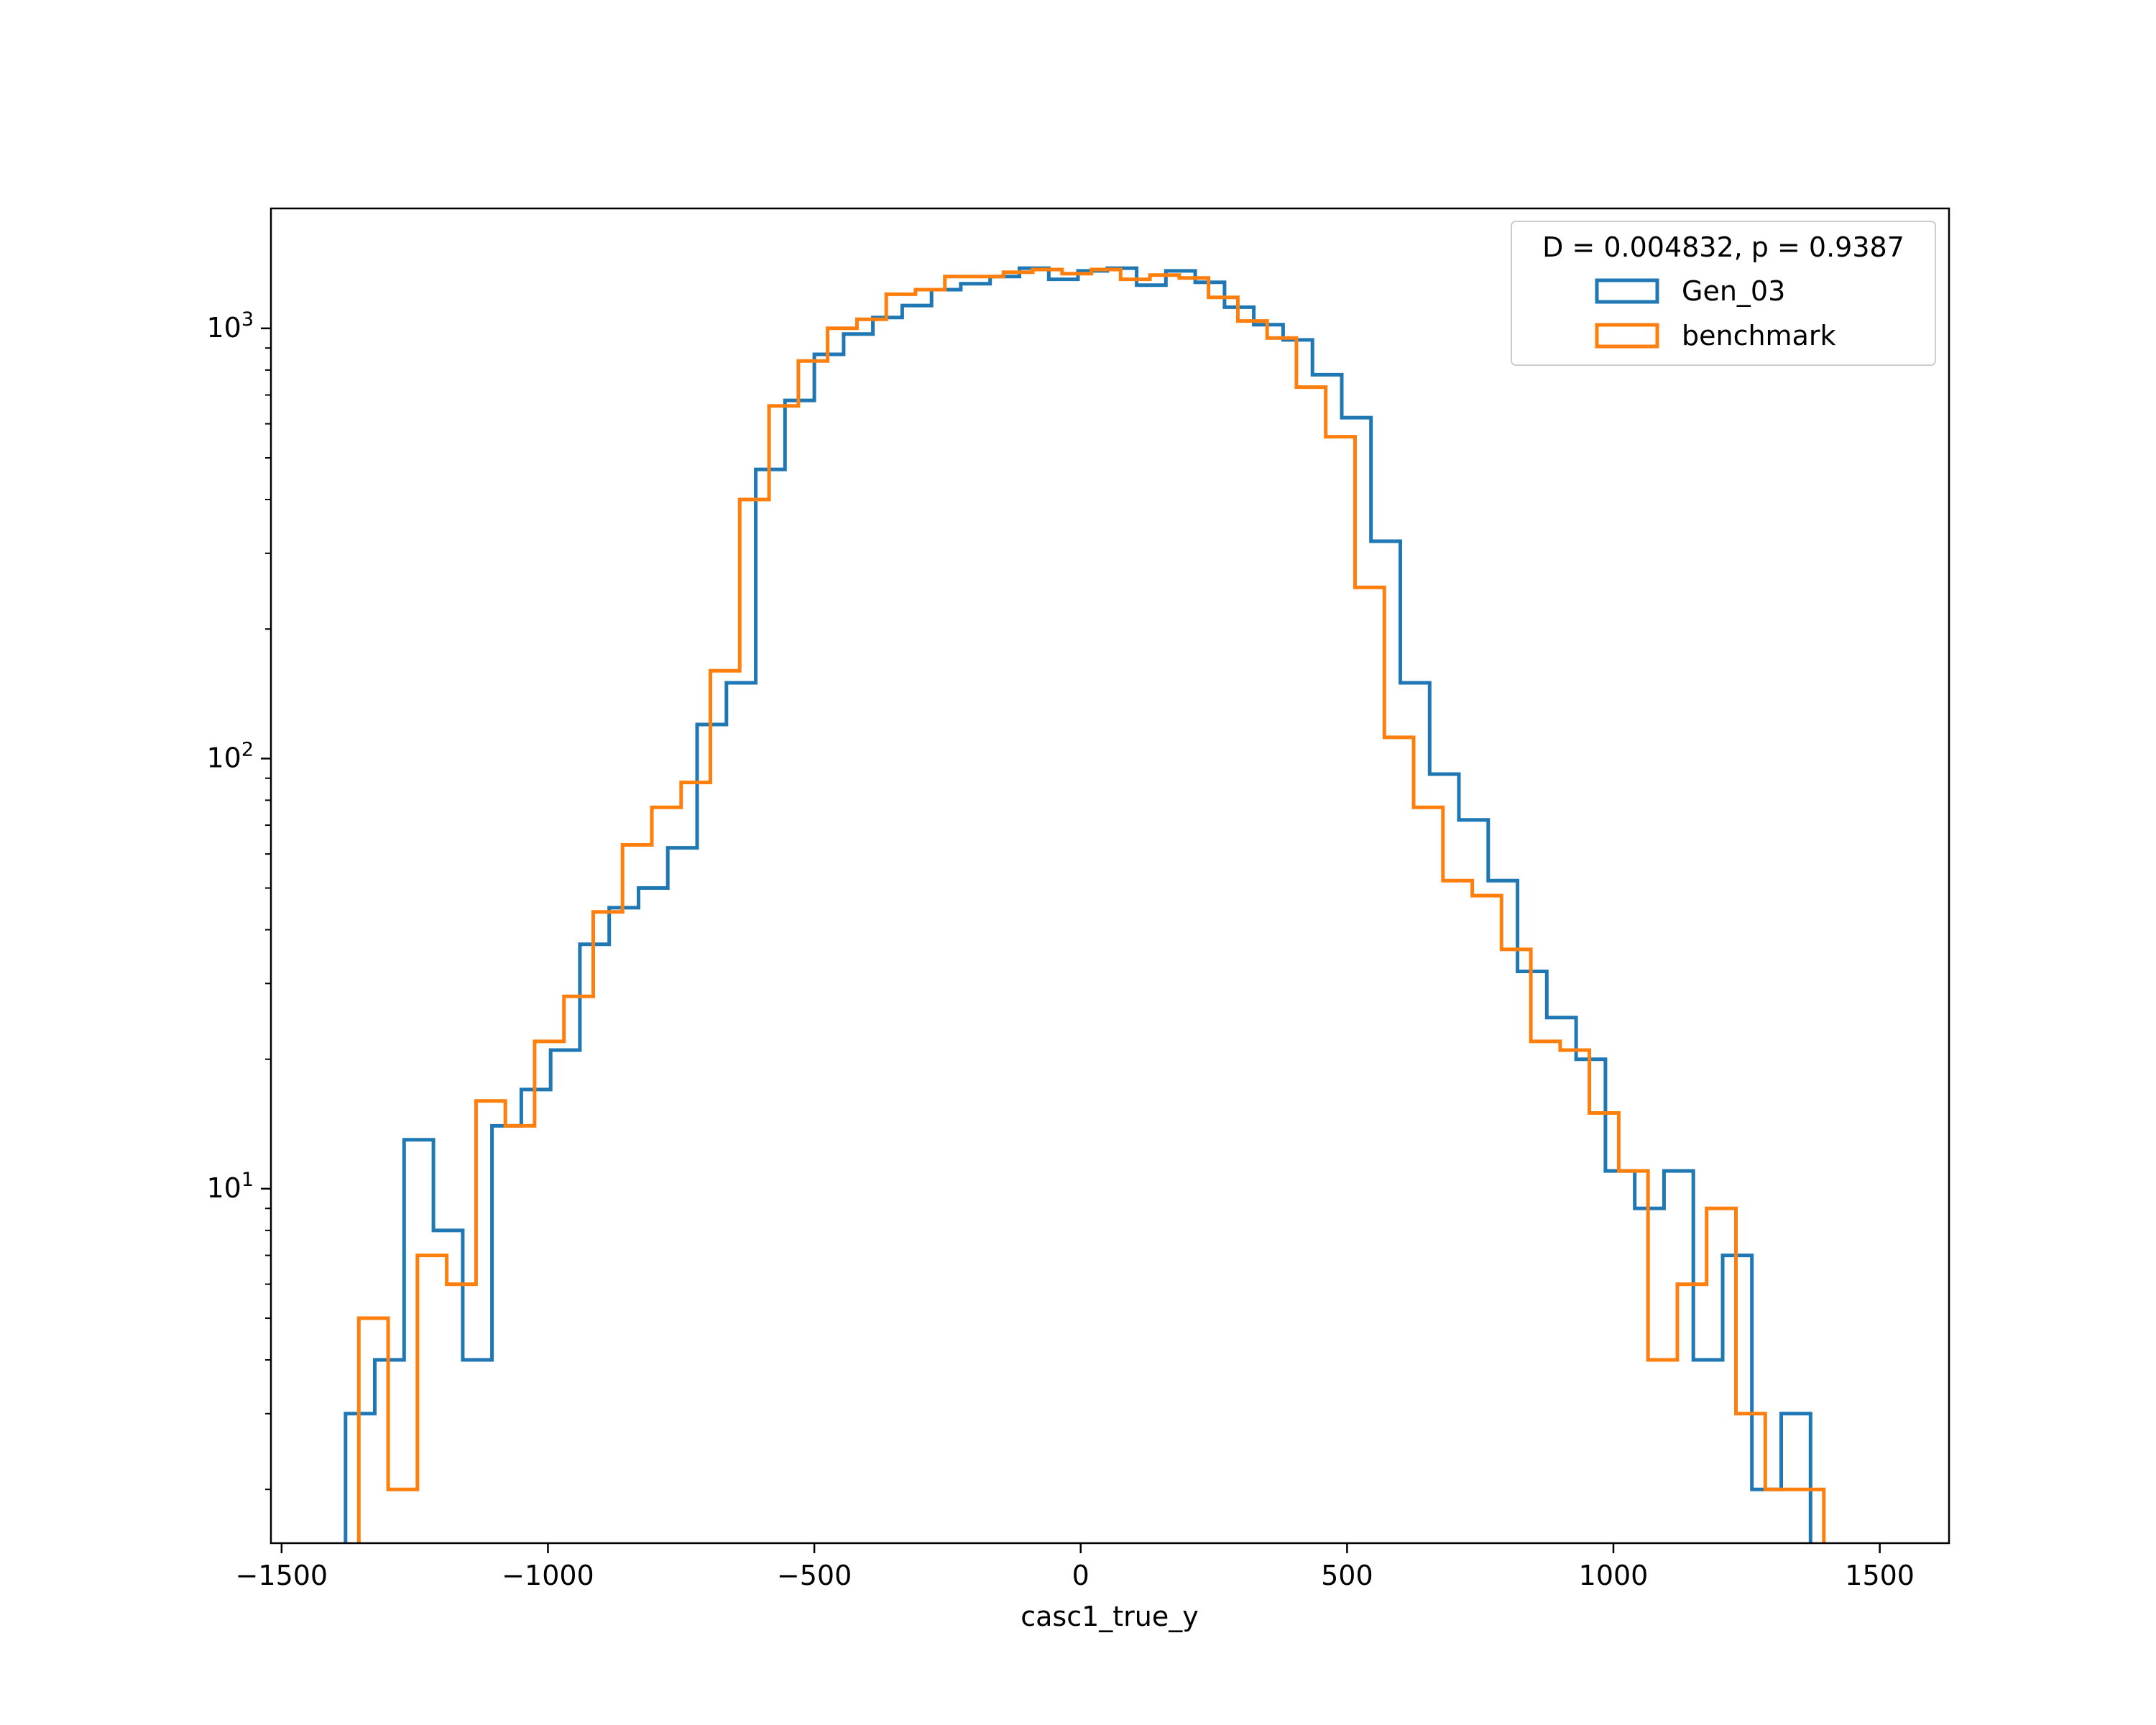 The width and height of the screenshot is (2156, 1725). What do you see at coordinates (1733, 291) in the screenshot?
I see `legend-label-gen03: Gen_03` at bounding box center [1733, 291].